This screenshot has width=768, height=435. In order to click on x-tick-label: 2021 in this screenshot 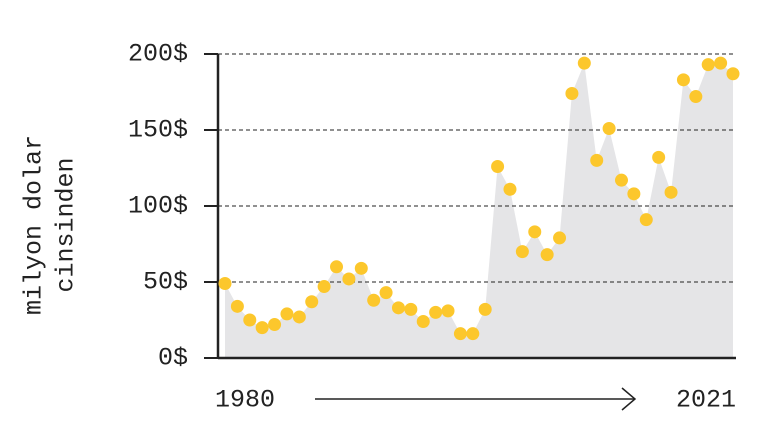, I will do `click(706, 400)`.